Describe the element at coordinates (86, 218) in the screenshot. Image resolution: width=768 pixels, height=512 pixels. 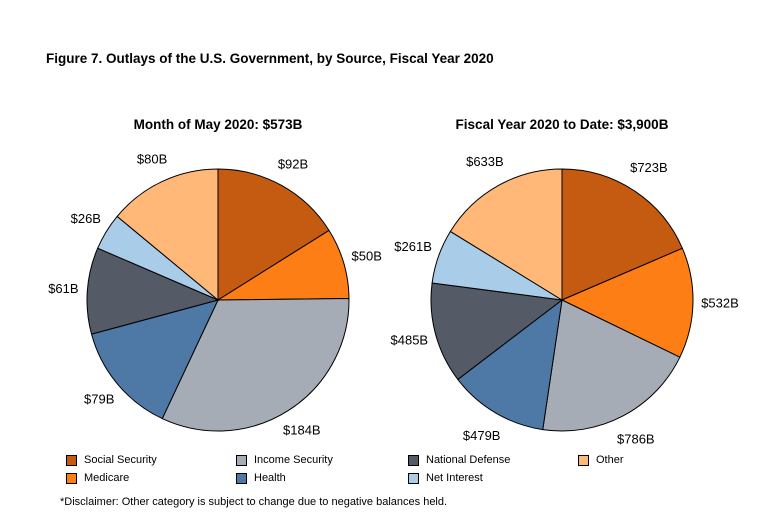
I see `slice-value-label: $26B` at that location.